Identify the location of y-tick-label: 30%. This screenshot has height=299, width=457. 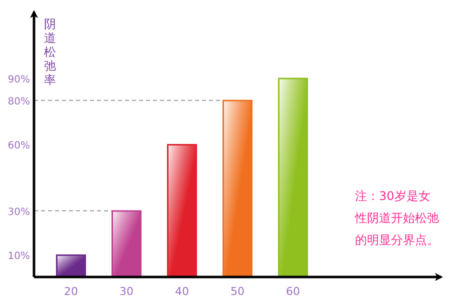
(19, 212).